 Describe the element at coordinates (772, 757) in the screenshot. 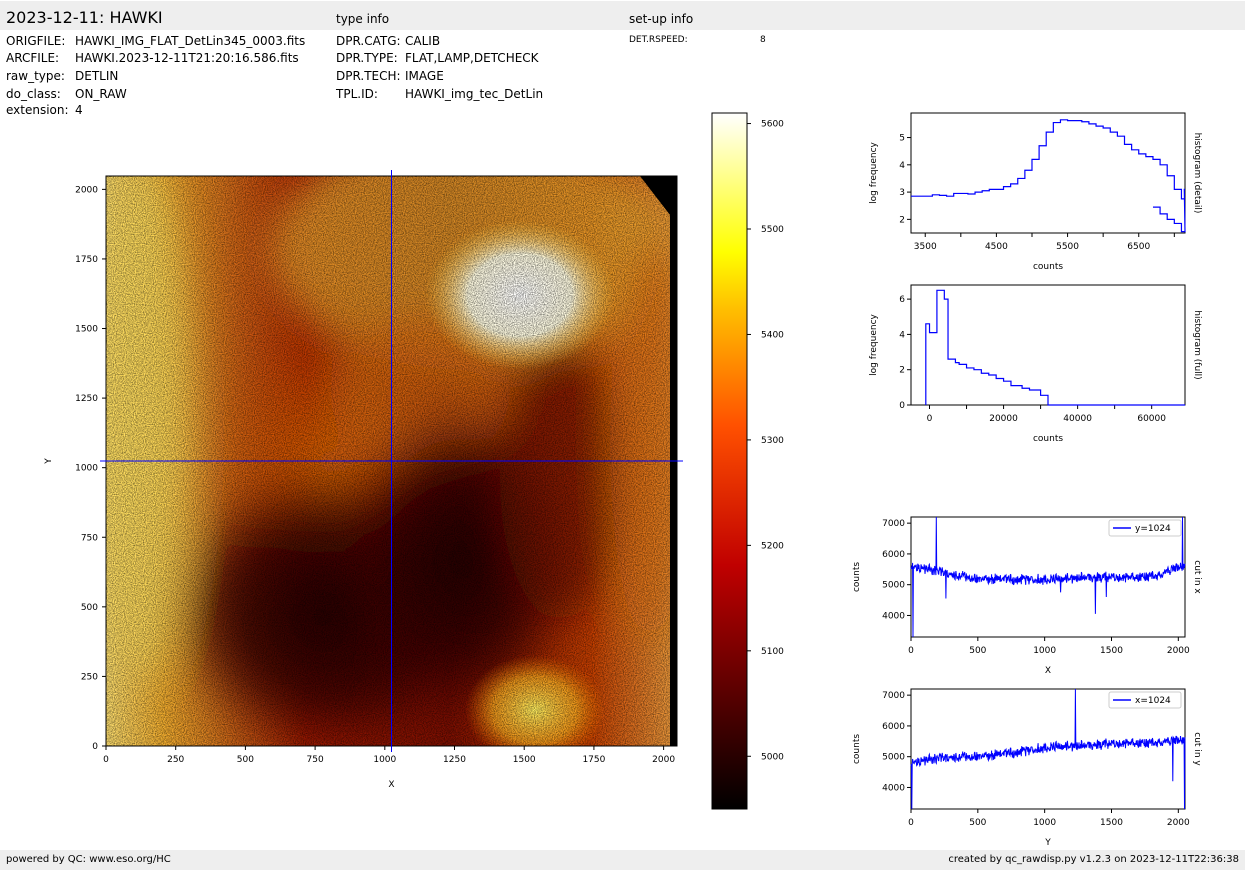

I see `colorbar-tick-label: 5000` at that location.